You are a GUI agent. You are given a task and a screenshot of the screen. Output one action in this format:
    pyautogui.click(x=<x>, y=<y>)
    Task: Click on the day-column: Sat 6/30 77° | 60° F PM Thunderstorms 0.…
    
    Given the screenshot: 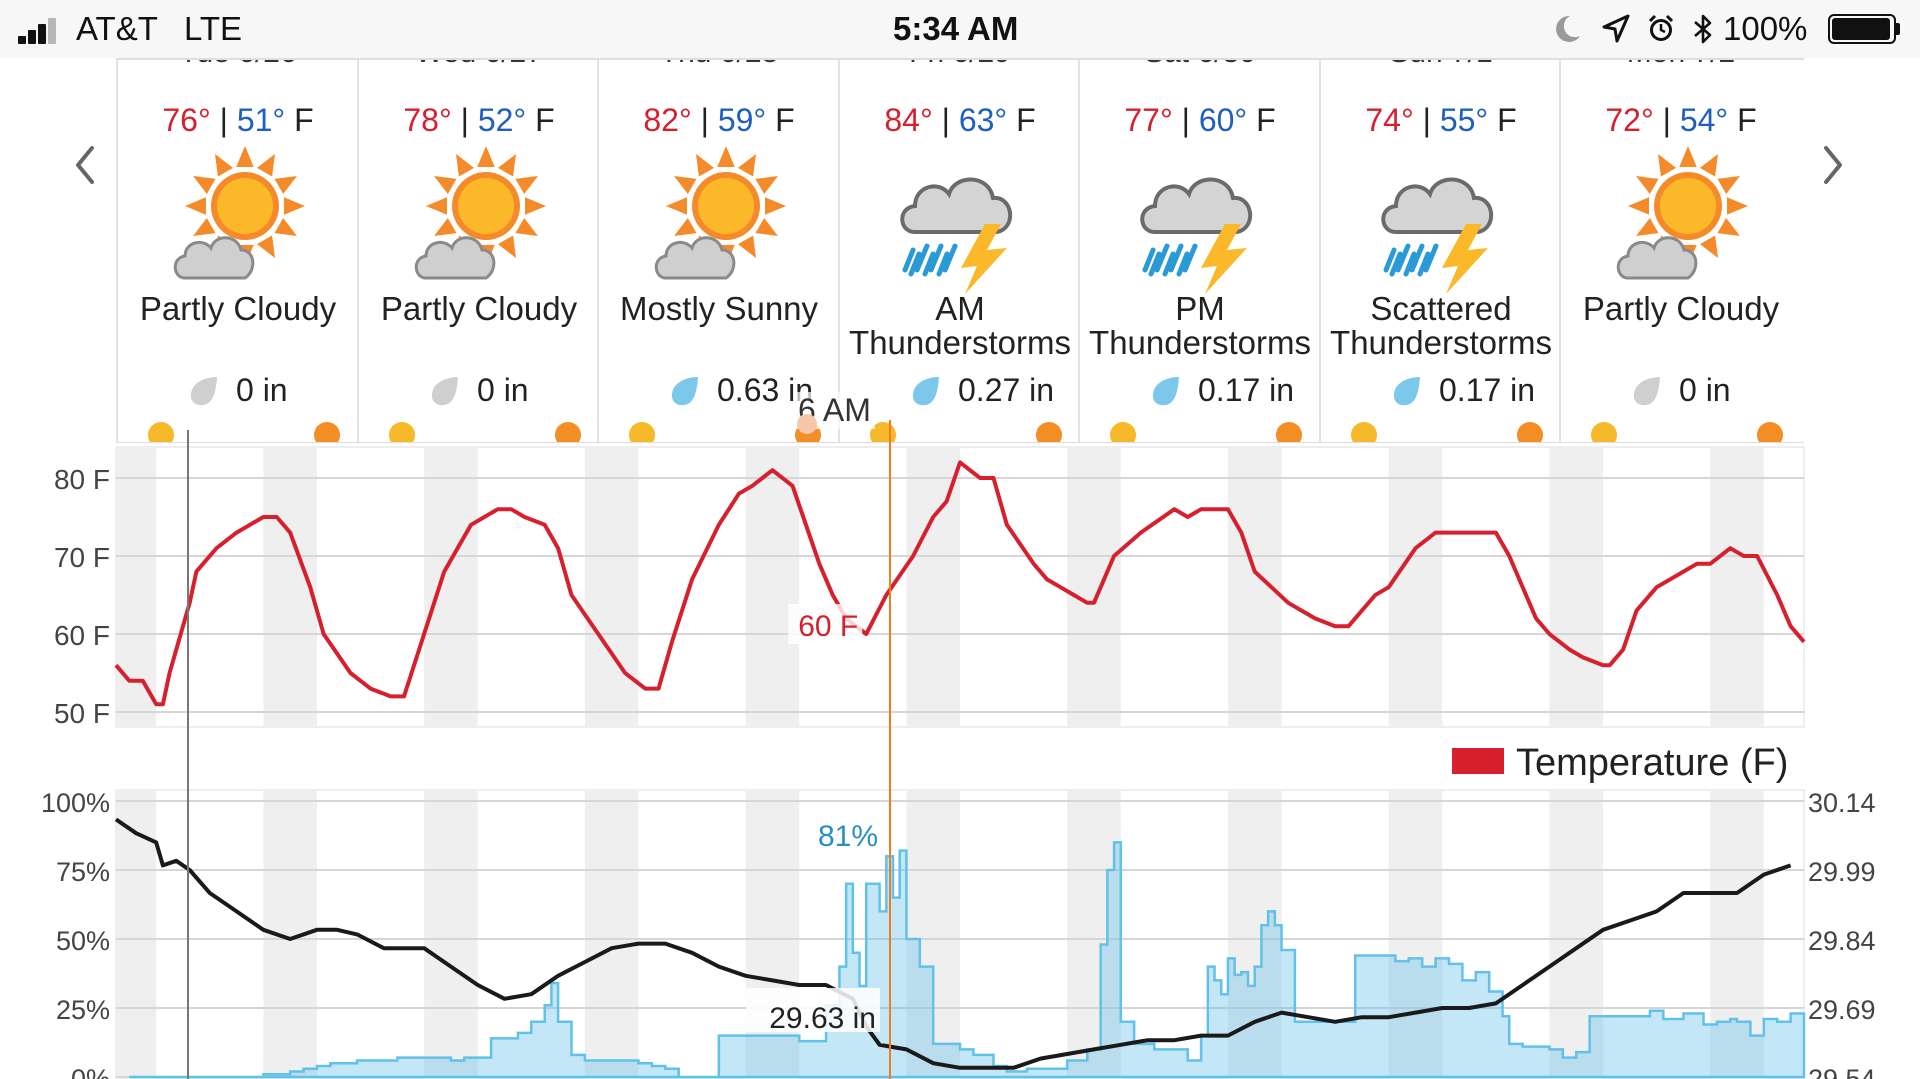 What is the action you would take?
    pyautogui.click(x=1198, y=251)
    